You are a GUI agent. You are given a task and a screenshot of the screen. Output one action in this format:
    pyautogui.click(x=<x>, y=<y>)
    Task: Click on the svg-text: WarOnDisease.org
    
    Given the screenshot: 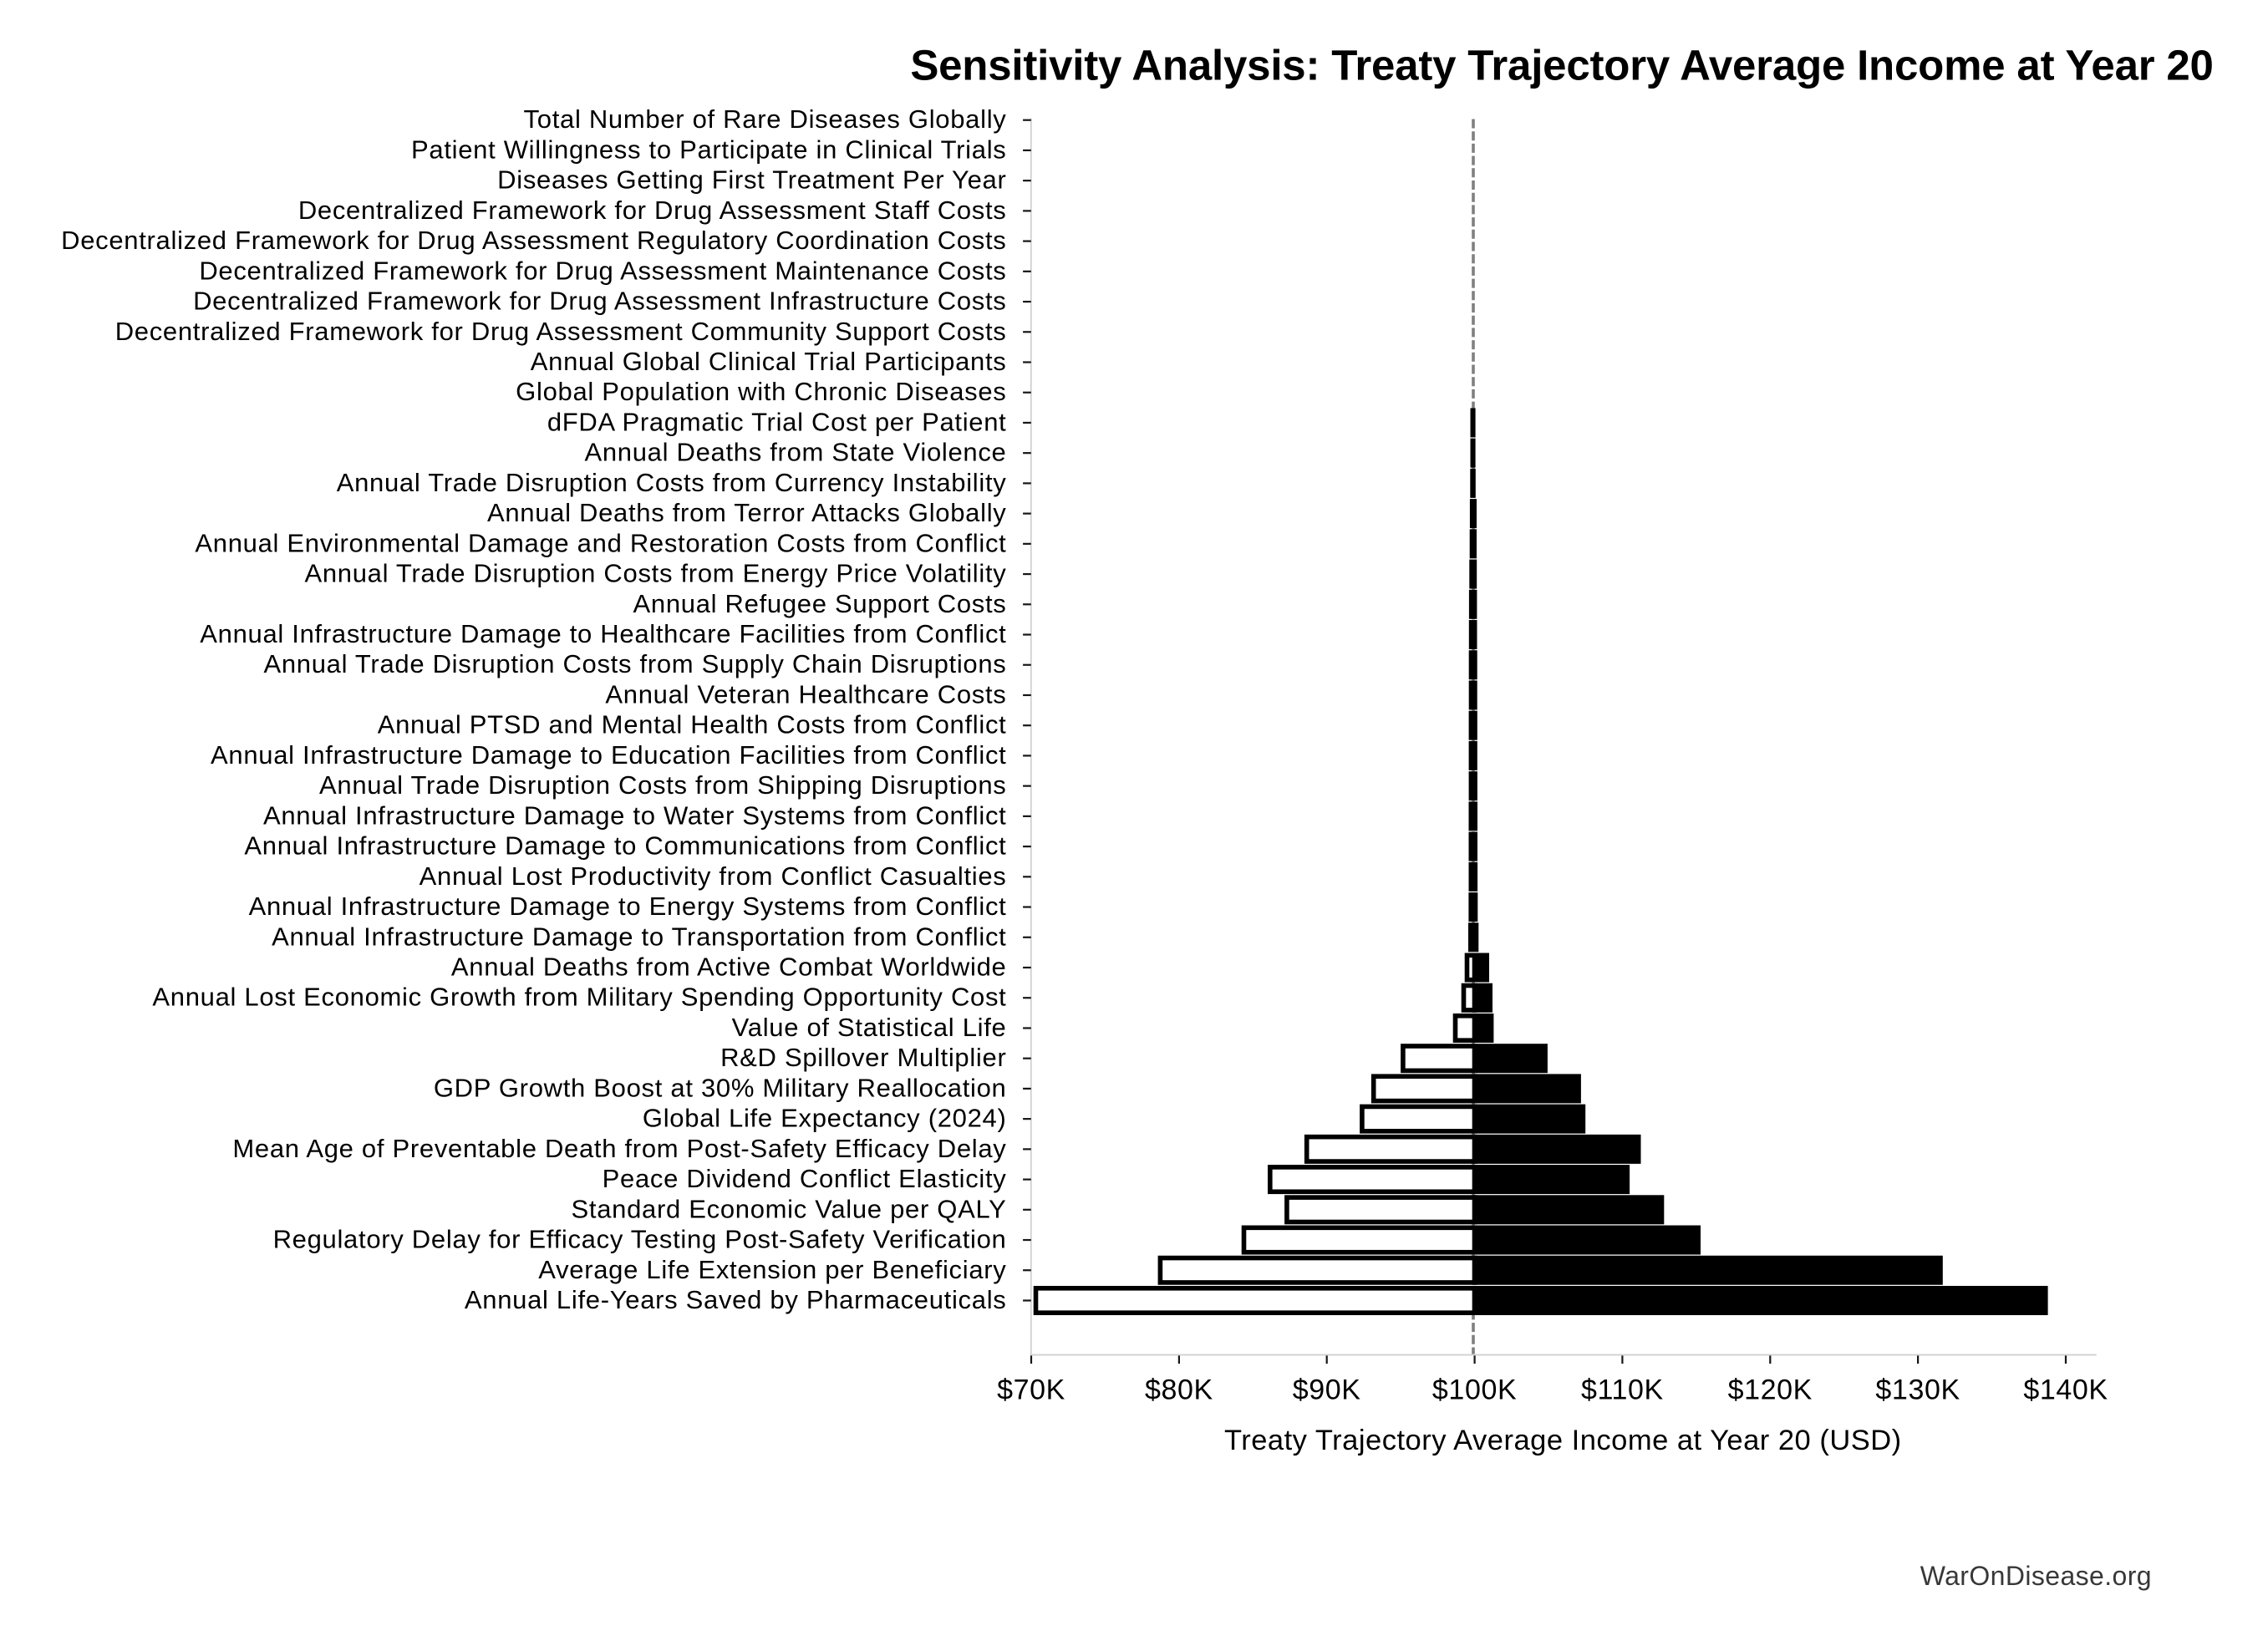 What is the action you would take?
    pyautogui.click(x=2036, y=1576)
    